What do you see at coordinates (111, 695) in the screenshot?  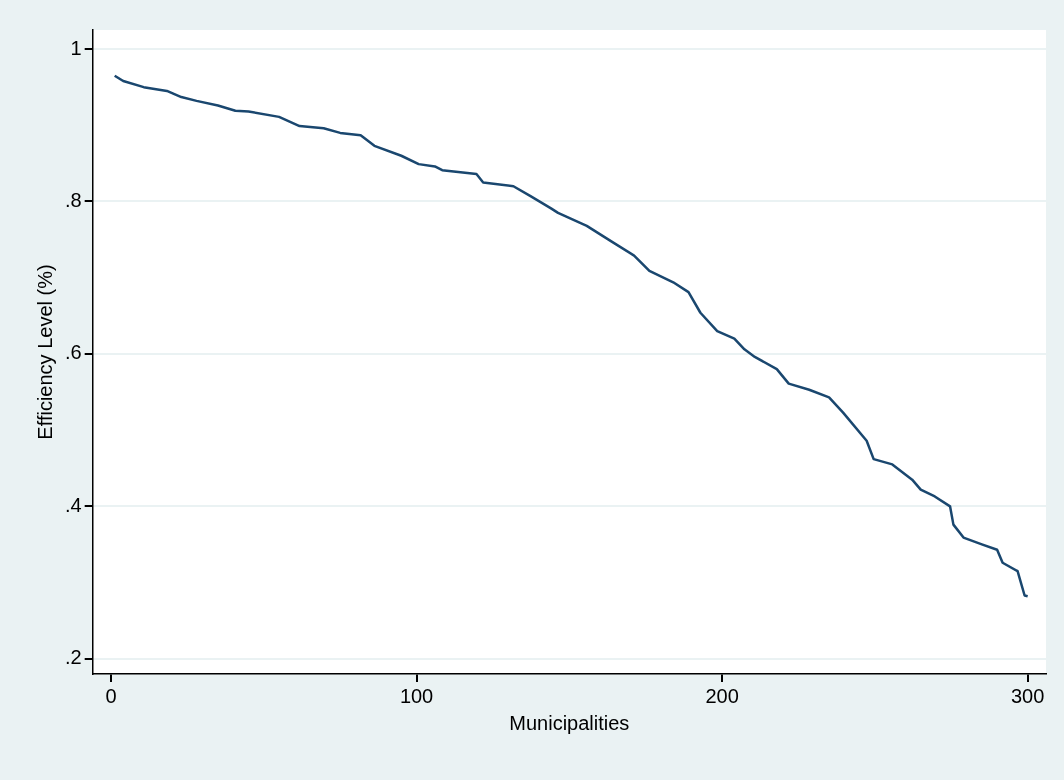 I see `x-tick-label: 0` at bounding box center [111, 695].